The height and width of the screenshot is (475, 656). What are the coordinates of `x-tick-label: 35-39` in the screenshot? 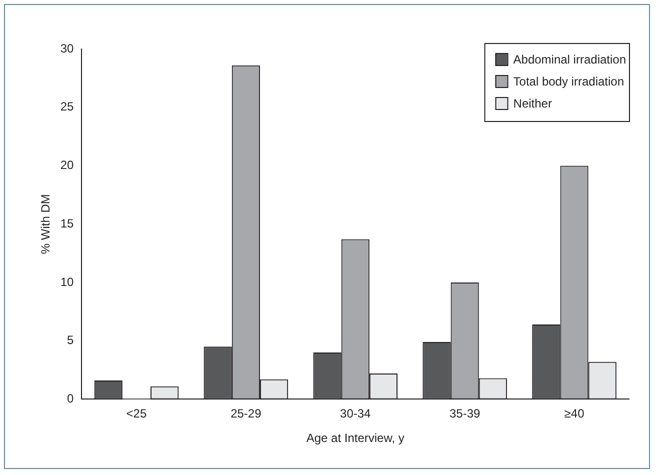 It's located at (464, 413).